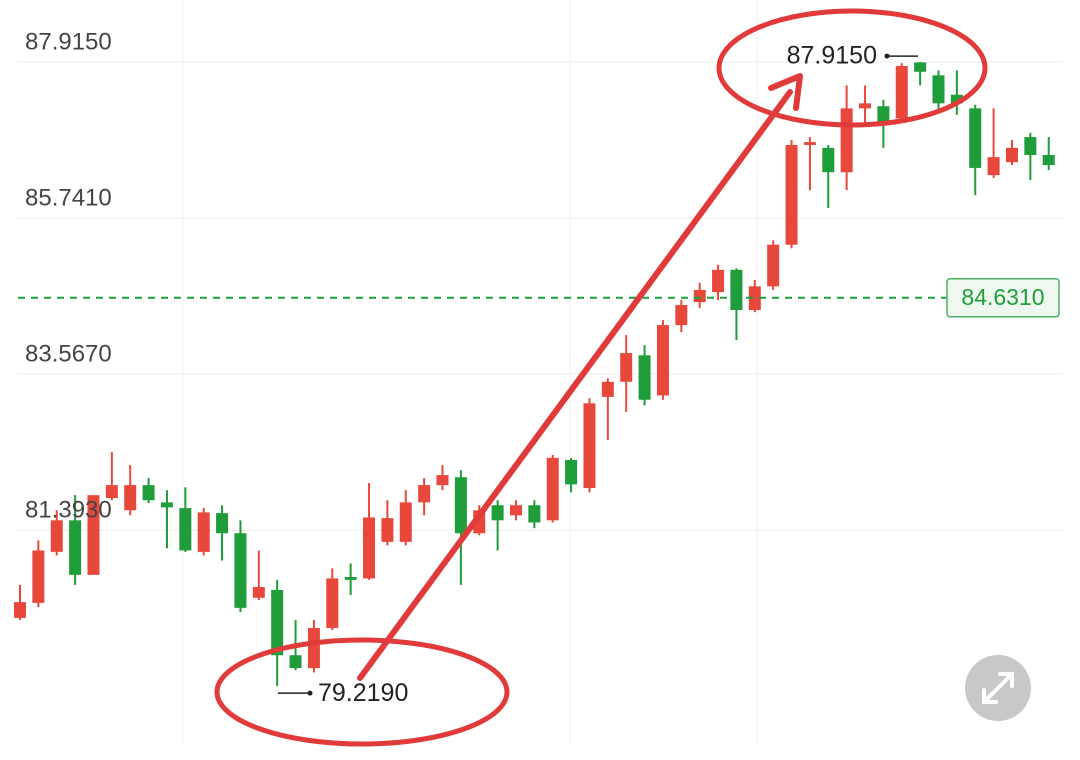 The height and width of the screenshot is (760, 1080). I want to click on low-label: 79.2190, so click(363, 693).